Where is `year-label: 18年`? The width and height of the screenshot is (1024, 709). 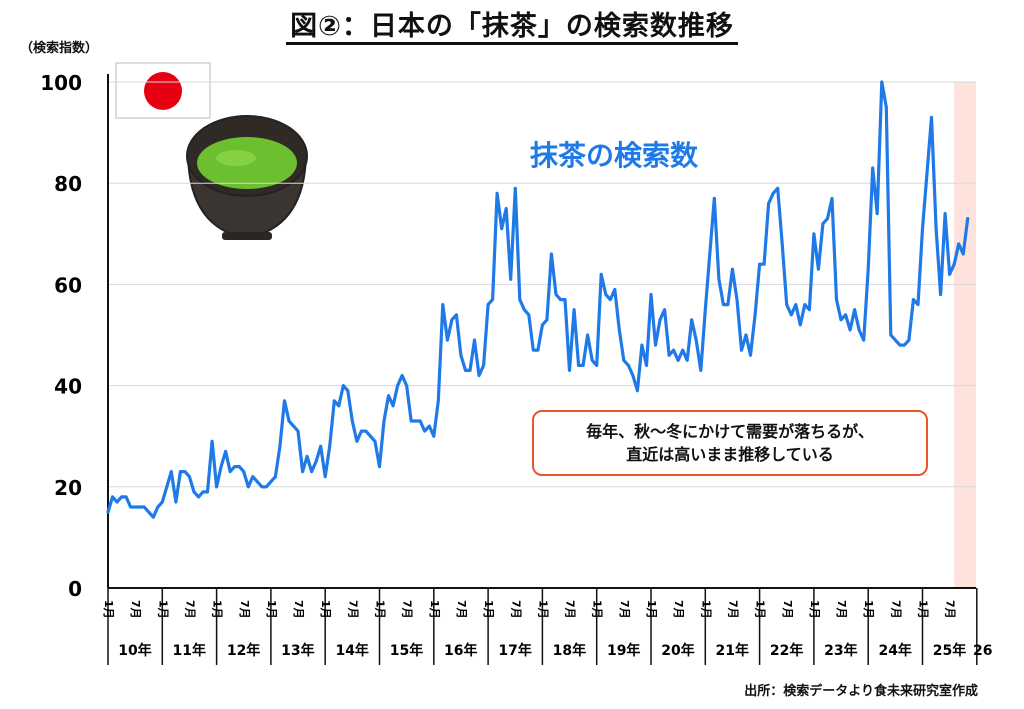
year-label: 18年 is located at coordinates (569, 650).